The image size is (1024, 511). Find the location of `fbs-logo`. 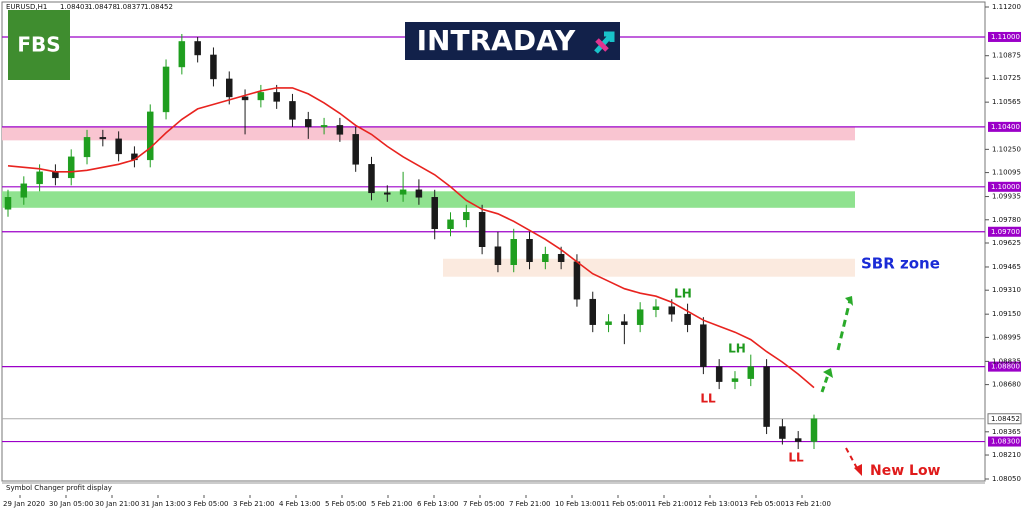

fbs-logo is located at coordinates (39, 45).